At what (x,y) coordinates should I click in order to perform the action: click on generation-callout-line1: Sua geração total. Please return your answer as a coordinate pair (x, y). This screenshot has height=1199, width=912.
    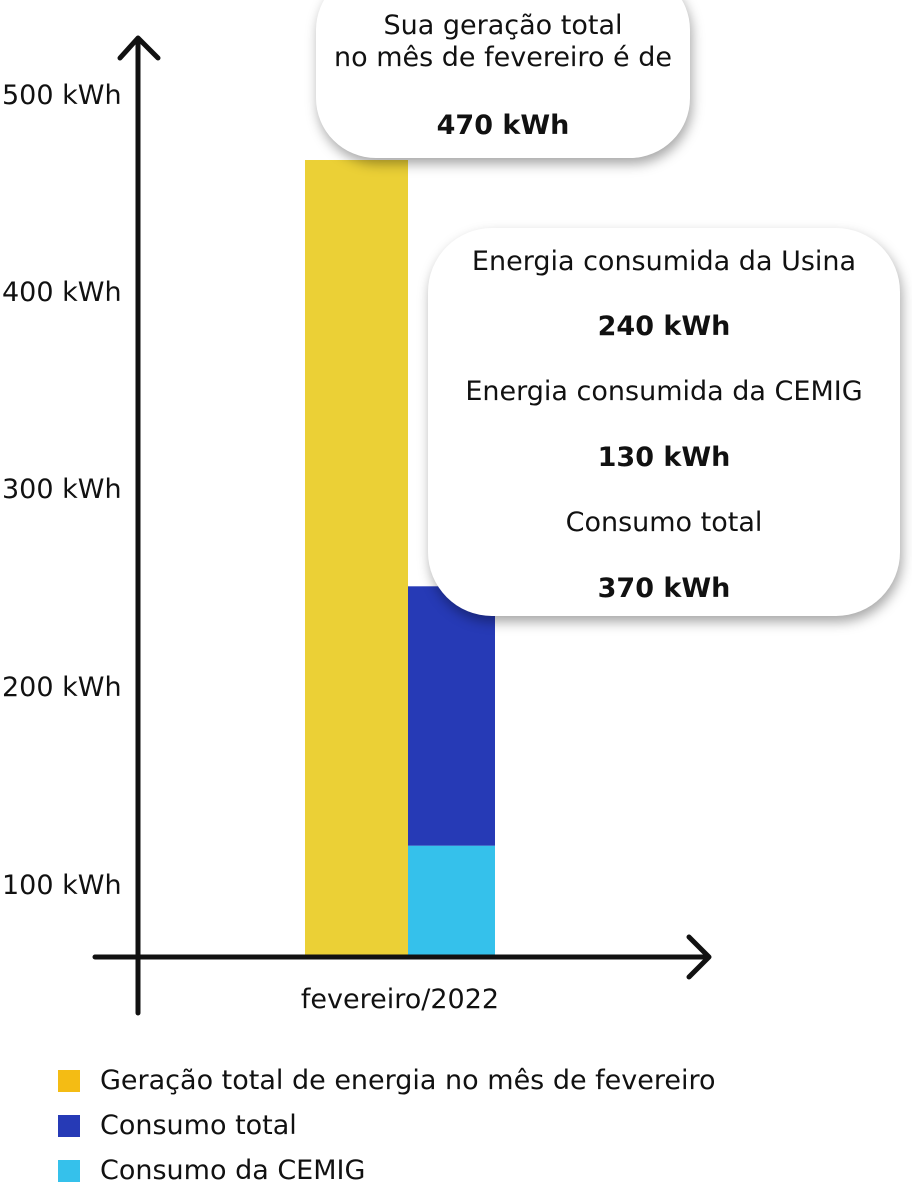
    Looking at the image, I should click on (503, 25).